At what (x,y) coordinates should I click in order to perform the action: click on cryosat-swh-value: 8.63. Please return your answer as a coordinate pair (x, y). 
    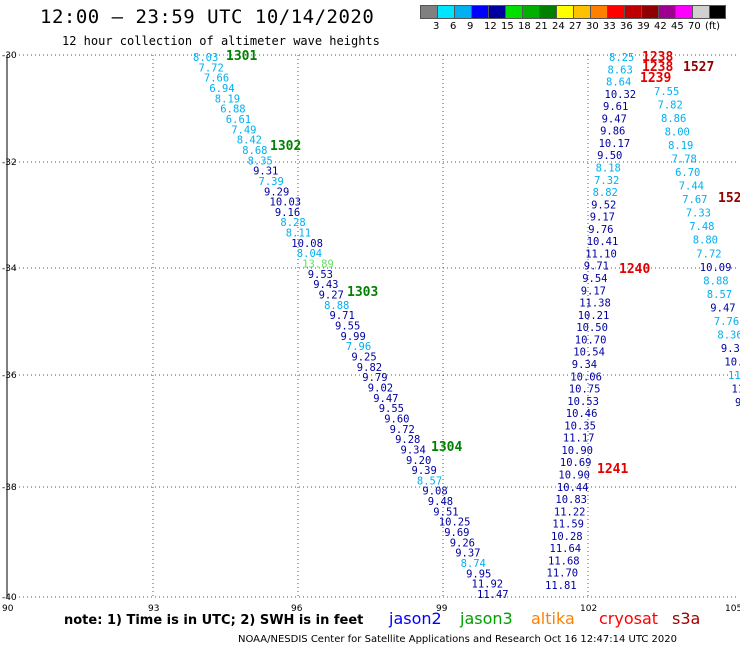
    Looking at the image, I should click on (620, 70).